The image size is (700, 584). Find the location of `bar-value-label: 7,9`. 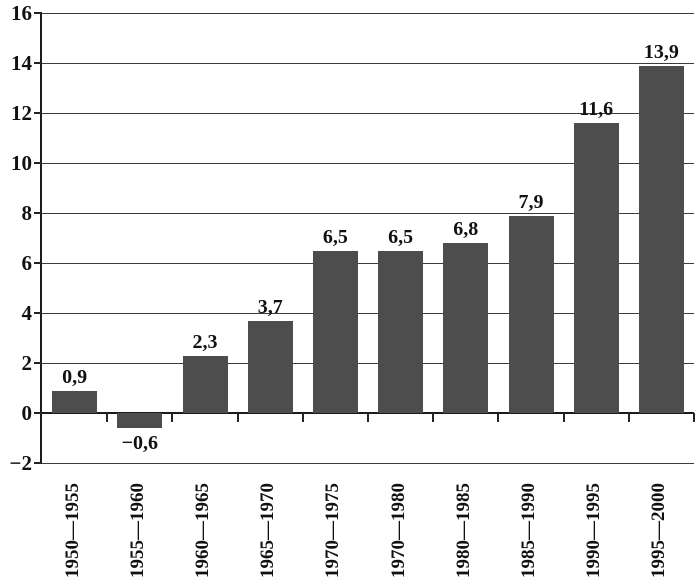

bar-value-label: 7,9 is located at coordinates (531, 201).